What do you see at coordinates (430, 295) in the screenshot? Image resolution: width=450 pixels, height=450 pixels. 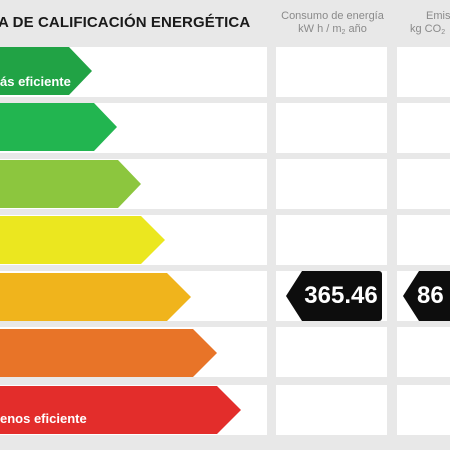 I see `emisiones-value: 86` at bounding box center [430, 295].